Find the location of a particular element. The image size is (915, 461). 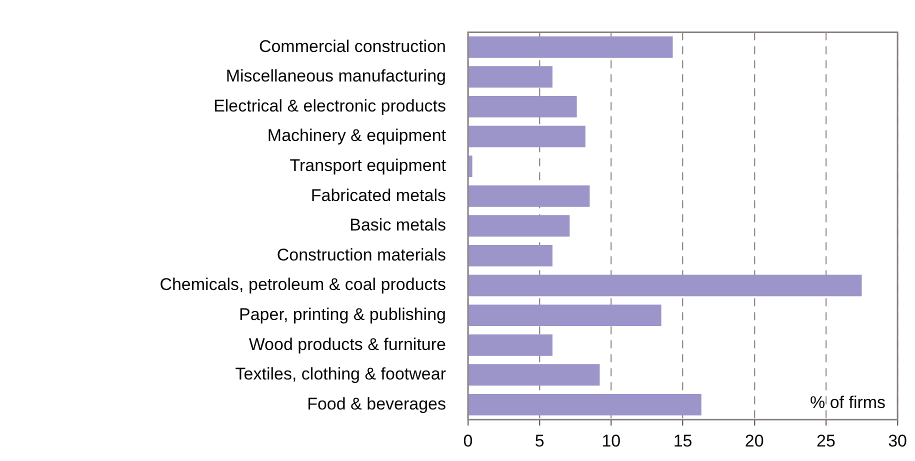

y-tick-label: Food & beverages is located at coordinates (376, 404).